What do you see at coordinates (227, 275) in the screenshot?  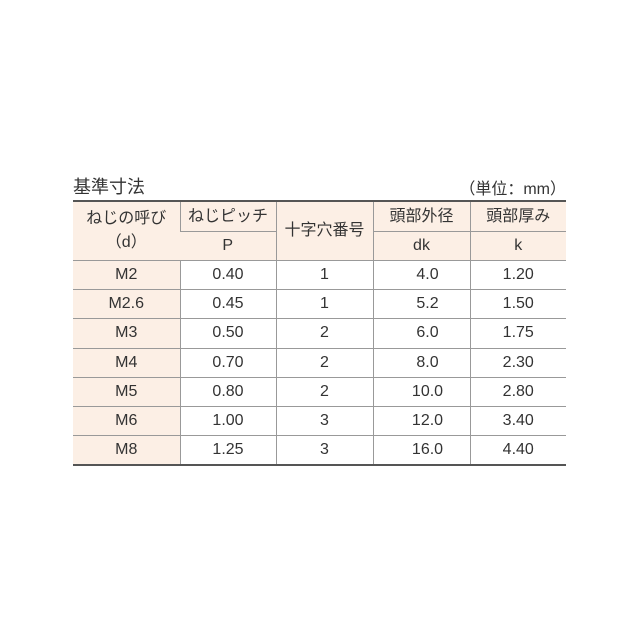 I see `cell-pitch: 0.40` at bounding box center [227, 275].